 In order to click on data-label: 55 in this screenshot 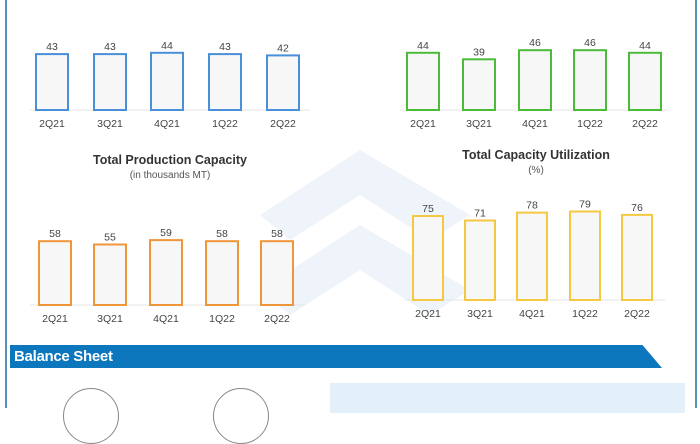, I will do `click(110, 238)`.